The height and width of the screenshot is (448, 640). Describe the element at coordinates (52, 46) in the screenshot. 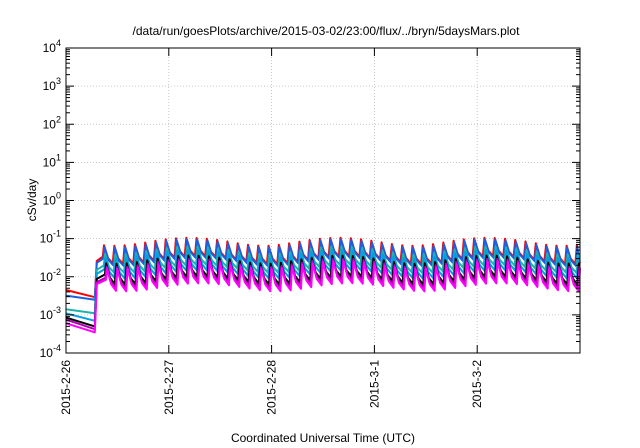

I see `y-tick-label: 10⁴` at that location.